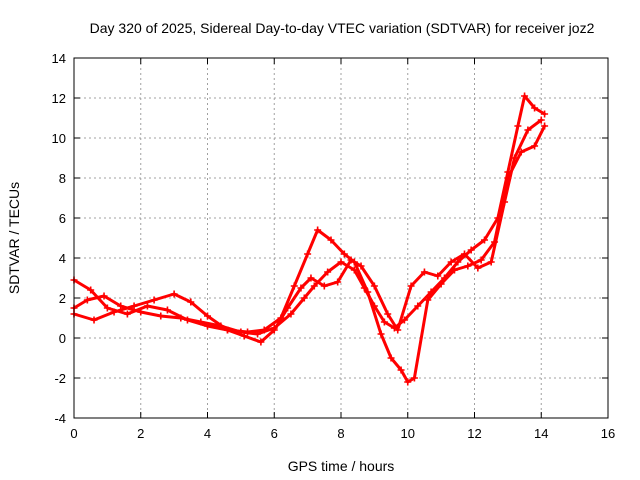  Describe the element at coordinates (62, 218) in the screenshot. I see `y-tick-label: 6` at that location.